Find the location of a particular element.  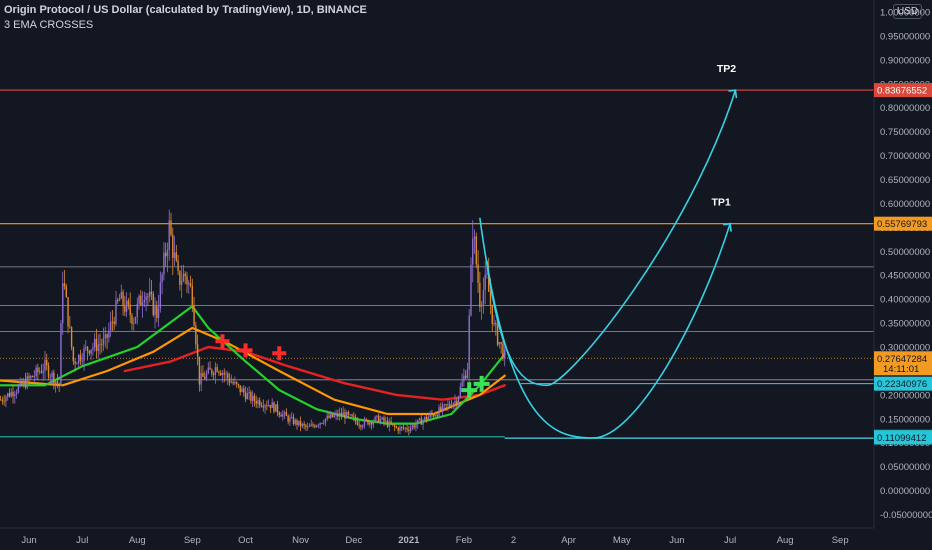

indicator-label: 3 EMA CROSSES is located at coordinates (49, 25).